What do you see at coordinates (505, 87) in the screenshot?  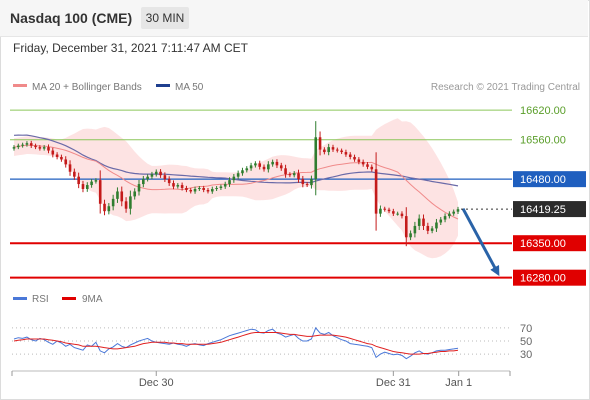 I see `copyright-label: Research © 2021 Trading Central` at bounding box center [505, 87].